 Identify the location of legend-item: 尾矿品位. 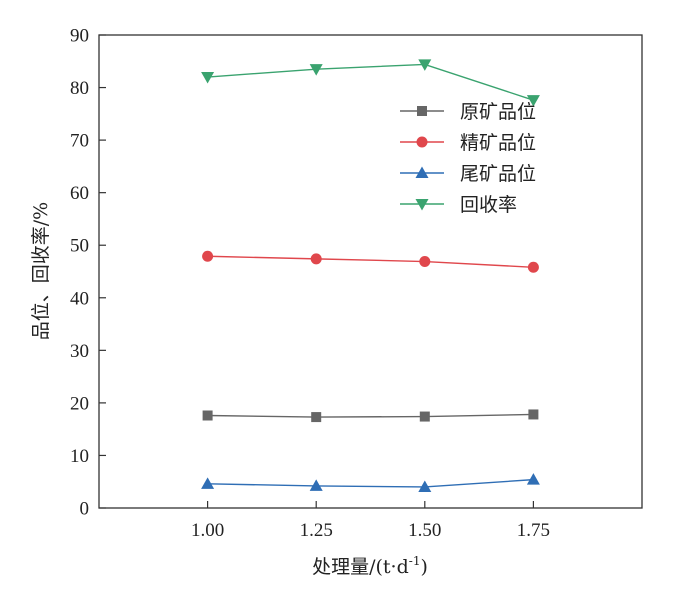
(468, 174).